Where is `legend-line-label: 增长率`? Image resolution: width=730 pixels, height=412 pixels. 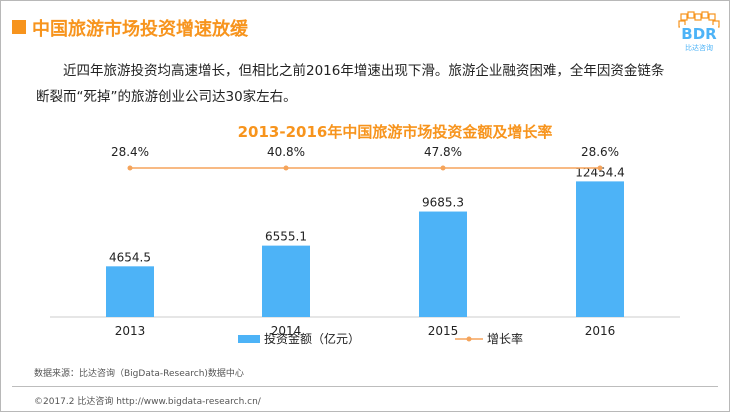
legend-line-label: 增长率 is located at coordinates (505, 338).